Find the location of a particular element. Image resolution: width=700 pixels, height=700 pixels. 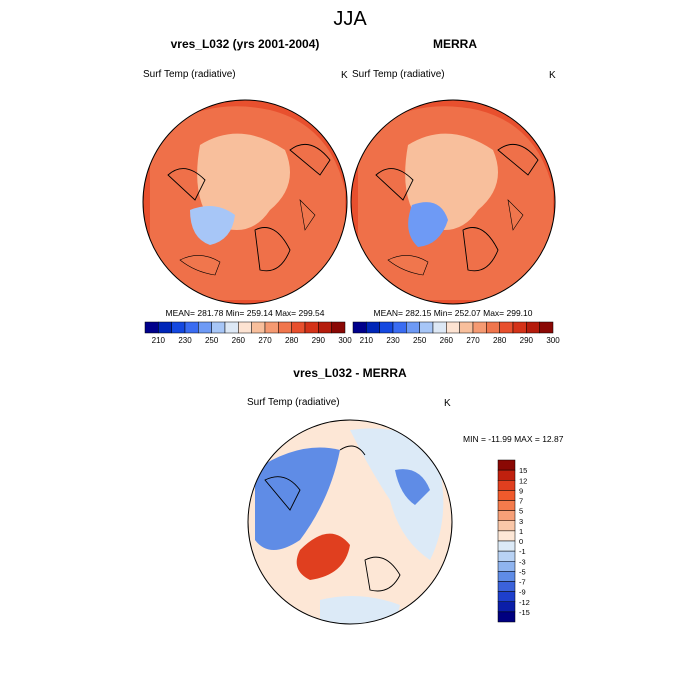

panel1-unit-label: K is located at coordinates (344, 75).